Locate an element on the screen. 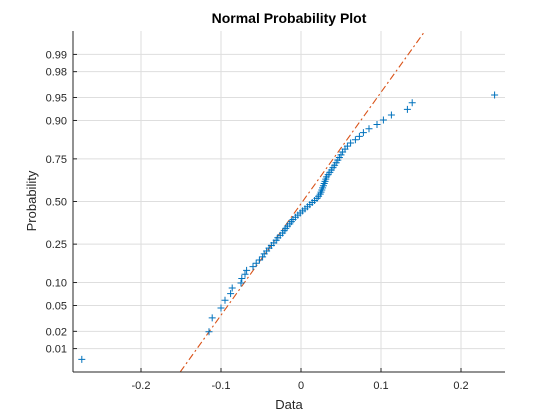 The image size is (560, 420). y-axis-label: Probability is located at coordinates (31, 200).